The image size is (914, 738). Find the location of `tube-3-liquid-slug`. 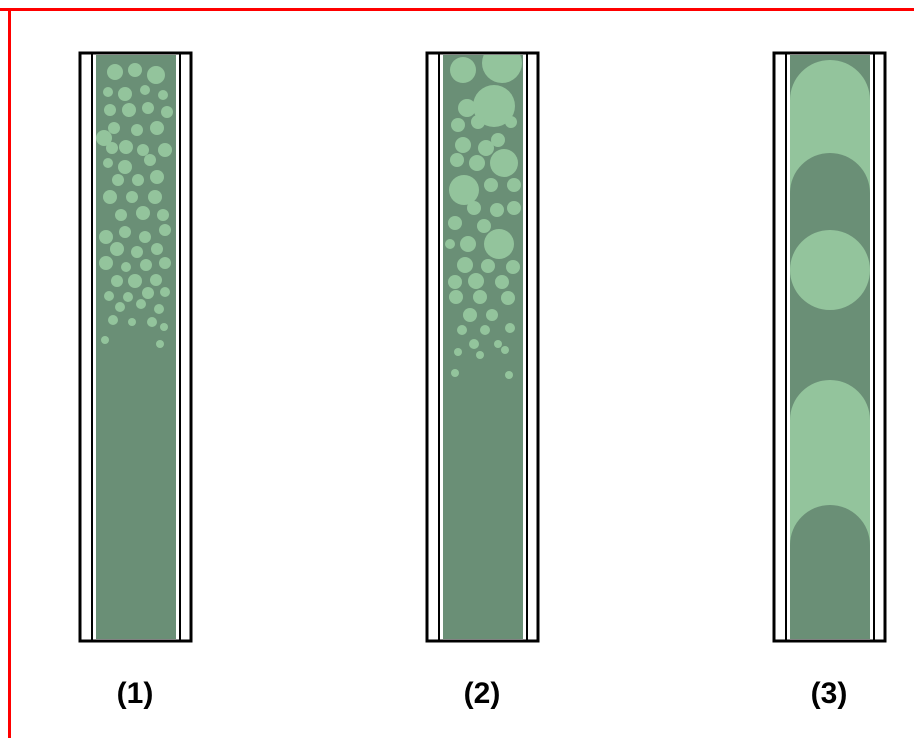

tube-3-liquid-slug is located at coordinates (830, 565).